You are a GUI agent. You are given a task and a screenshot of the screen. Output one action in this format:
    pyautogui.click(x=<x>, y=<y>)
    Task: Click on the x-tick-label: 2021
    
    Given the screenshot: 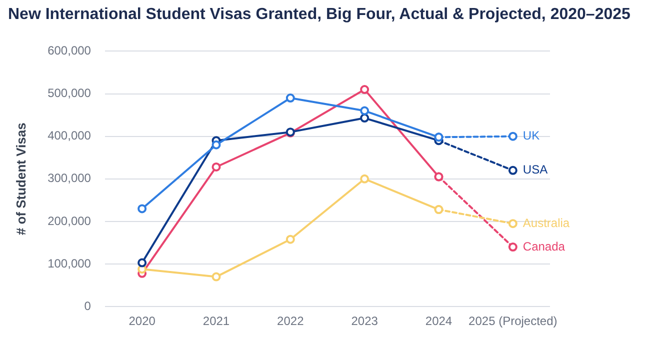 What is the action you would take?
    pyautogui.click(x=216, y=321)
    